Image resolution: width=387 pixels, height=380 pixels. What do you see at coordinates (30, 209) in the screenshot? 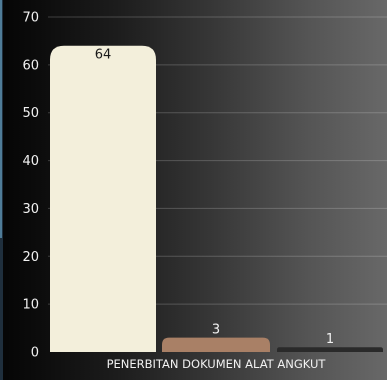
I see `y-tick-label: 30` at bounding box center [30, 209].